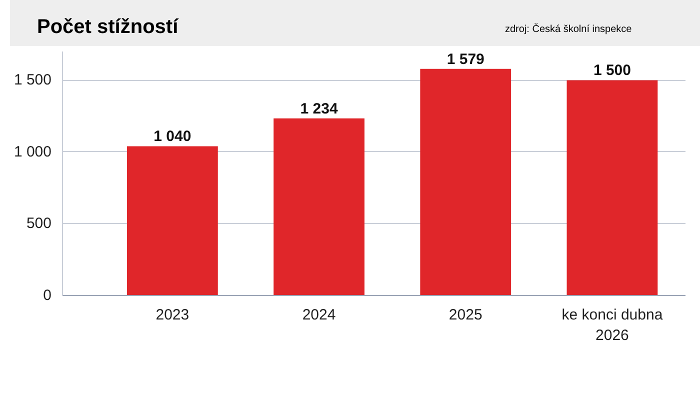  I want to click on x-tick-label: ke konci dubna 2026, so click(613, 325).